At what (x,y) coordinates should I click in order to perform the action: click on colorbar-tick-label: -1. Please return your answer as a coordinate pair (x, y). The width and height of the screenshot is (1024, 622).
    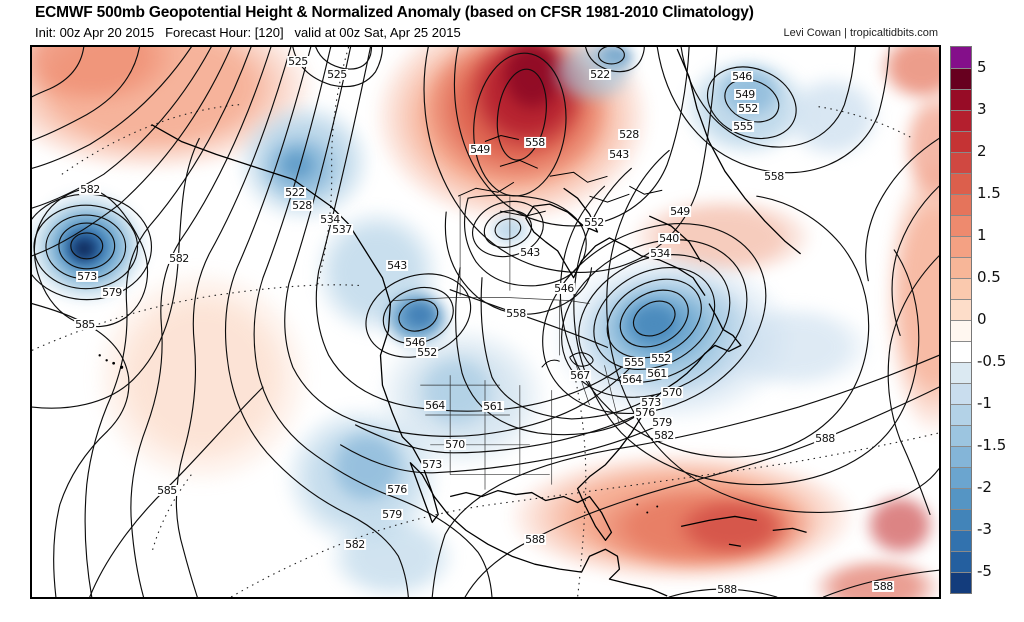
    Looking at the image, I should click on (984, 403).